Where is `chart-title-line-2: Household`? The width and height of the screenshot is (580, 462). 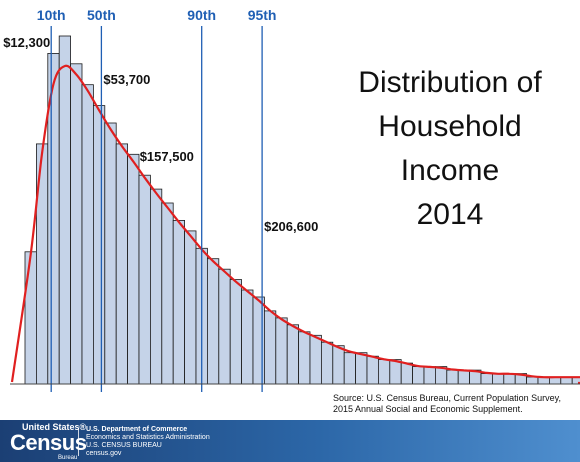 chart-title-line-2: Household is located at coordinates (450, 126).